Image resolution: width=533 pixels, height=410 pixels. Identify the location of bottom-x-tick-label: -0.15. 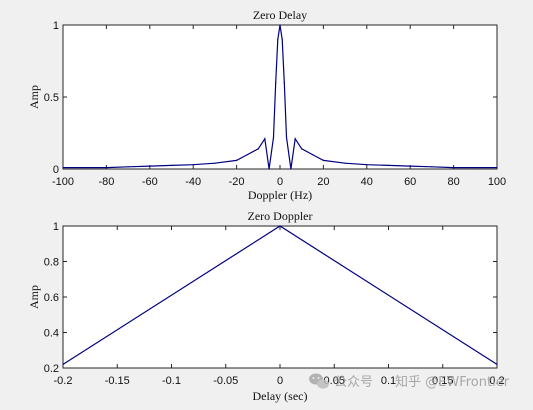
(117, 381).